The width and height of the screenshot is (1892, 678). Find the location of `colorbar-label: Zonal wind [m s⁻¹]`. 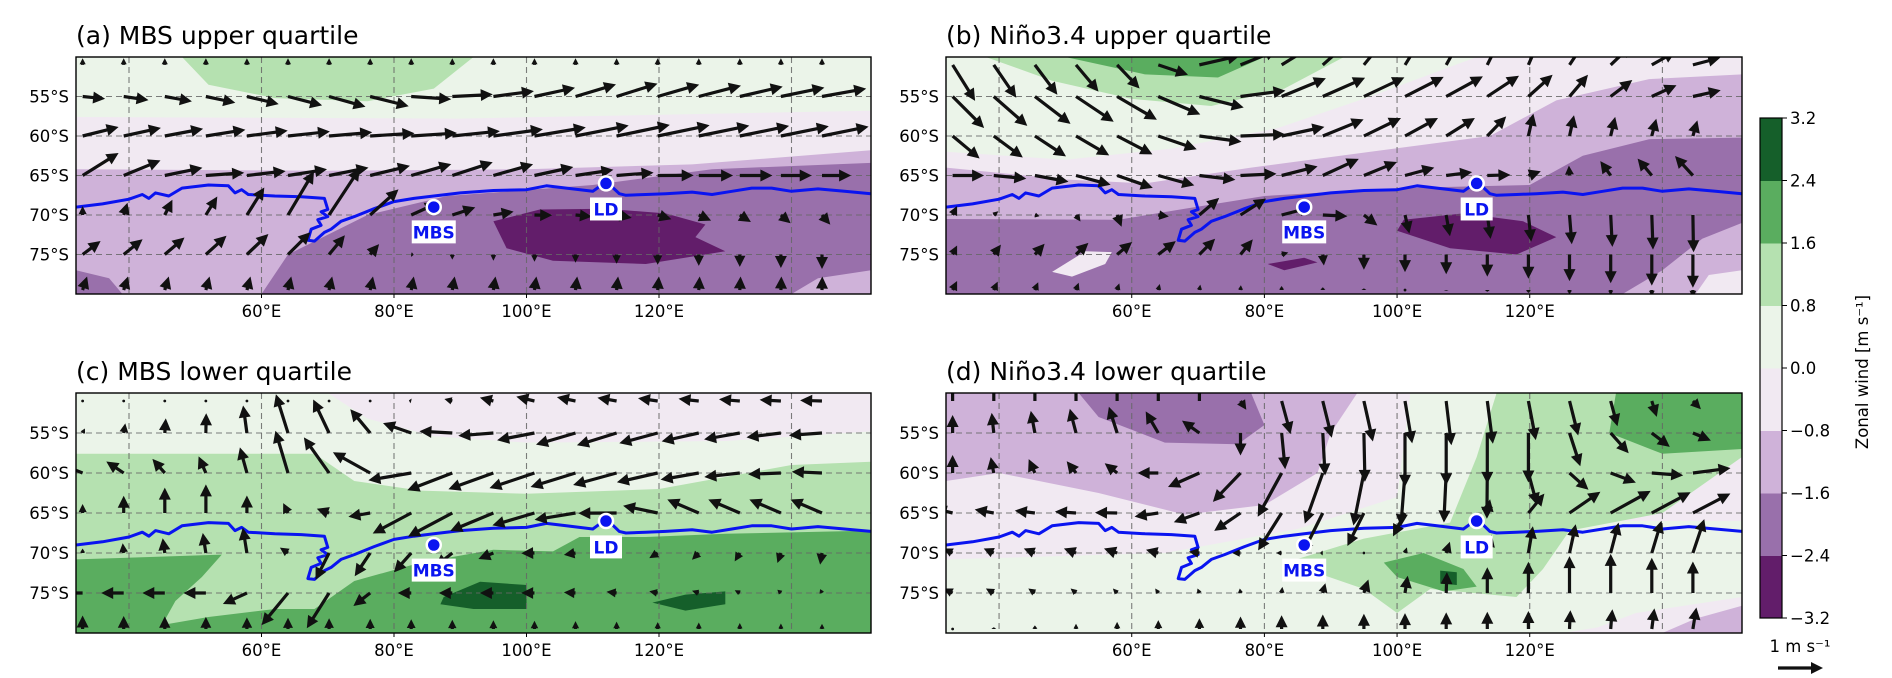

colorbar-label: Zonal wind [m s⁻¹] is located at coordinates (1862, 372).